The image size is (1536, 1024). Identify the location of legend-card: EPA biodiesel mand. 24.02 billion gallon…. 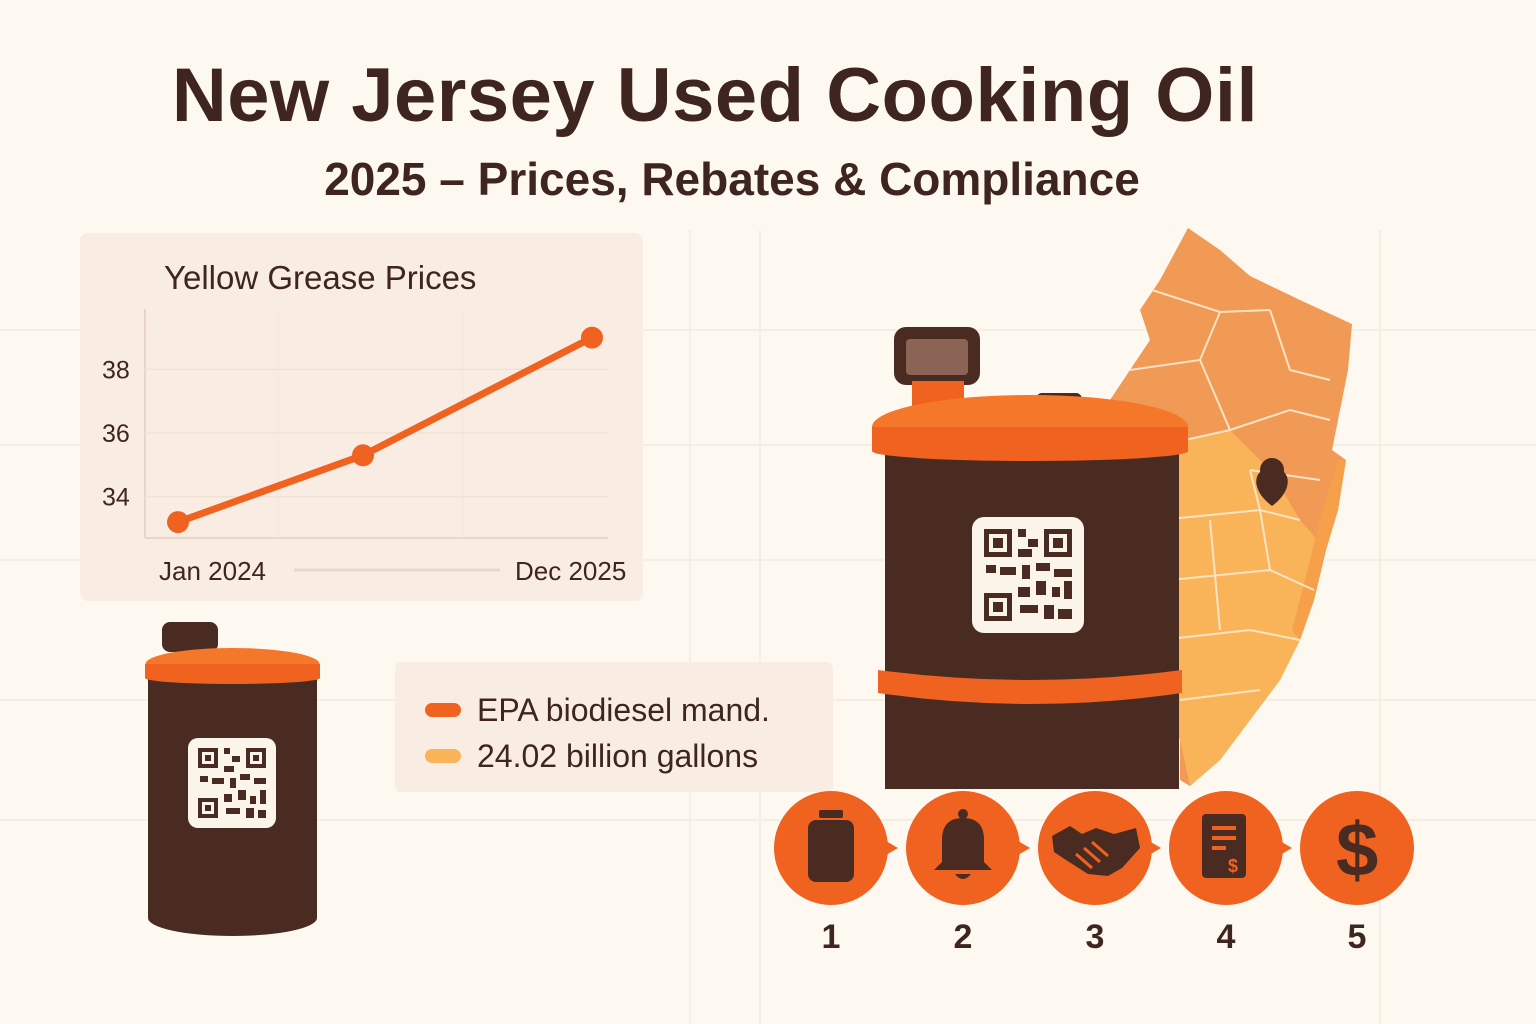
(614, 727).